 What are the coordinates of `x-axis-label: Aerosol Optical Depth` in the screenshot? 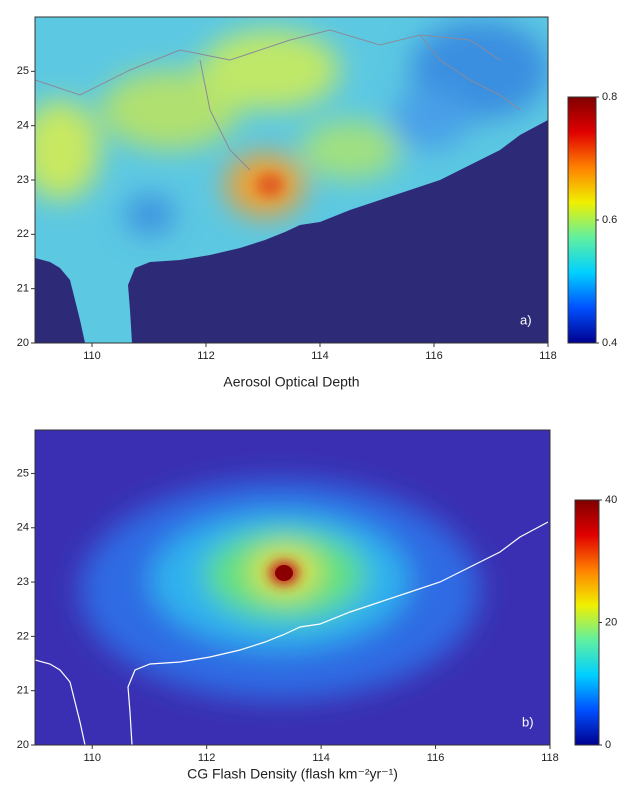 It's located at (291, 382).